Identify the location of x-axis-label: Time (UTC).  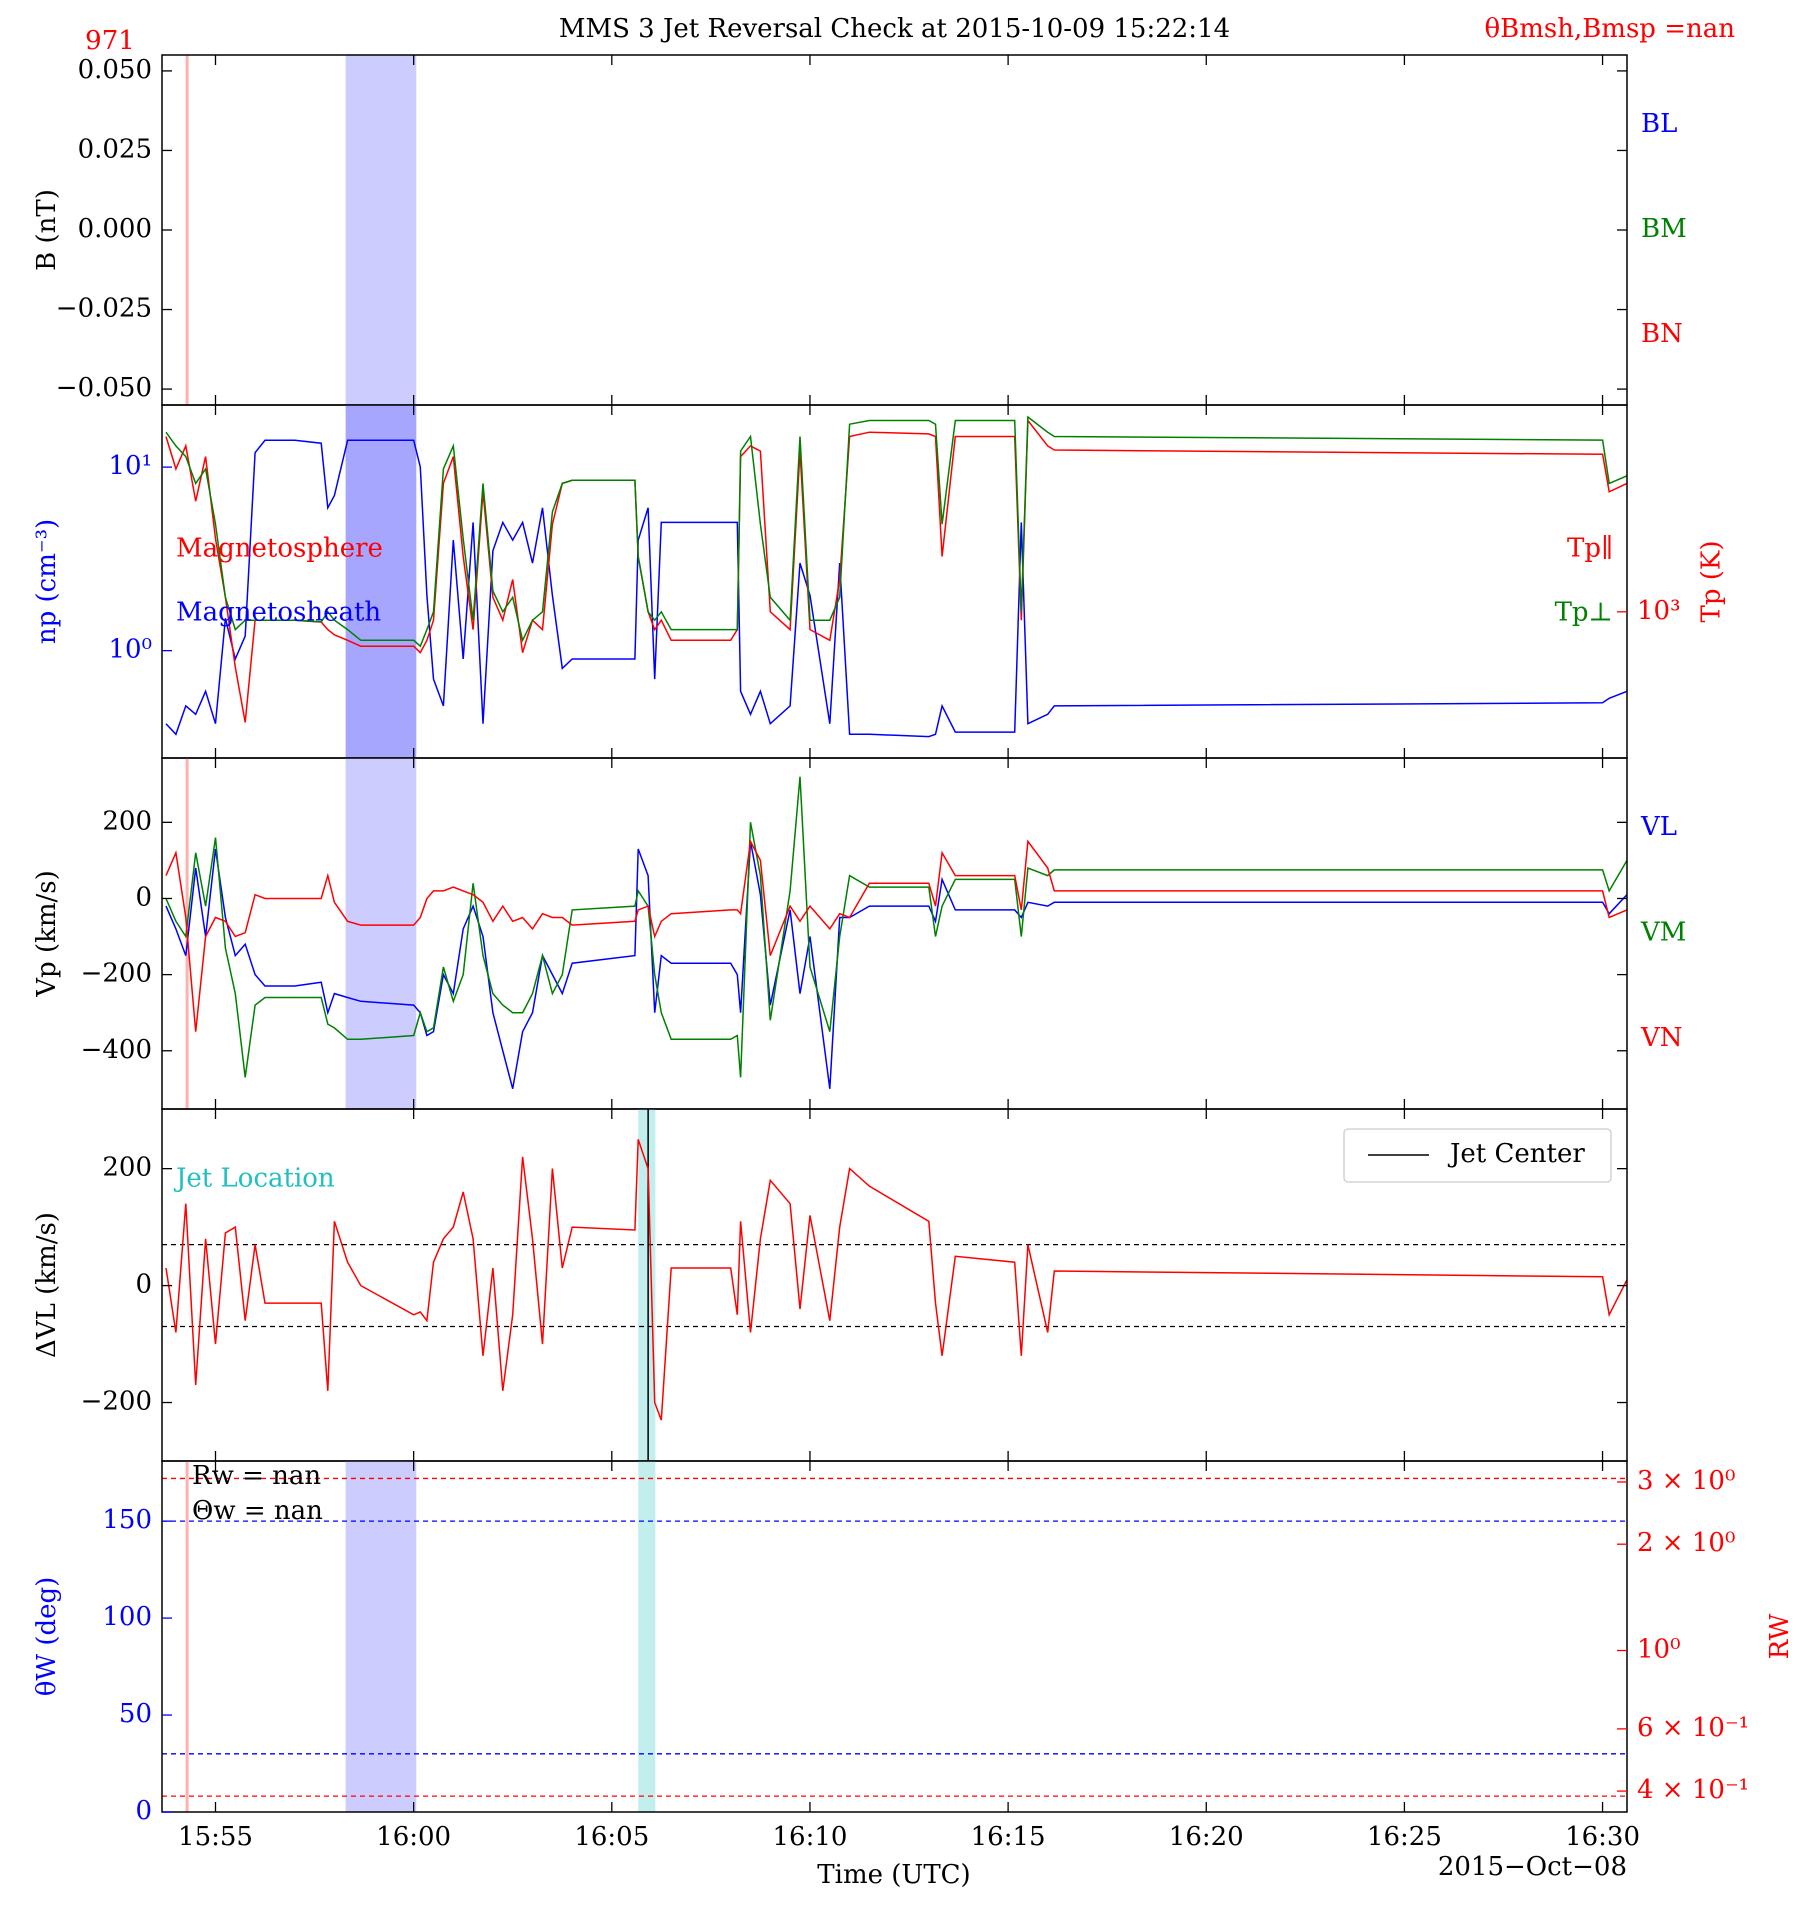
(893, 1875).